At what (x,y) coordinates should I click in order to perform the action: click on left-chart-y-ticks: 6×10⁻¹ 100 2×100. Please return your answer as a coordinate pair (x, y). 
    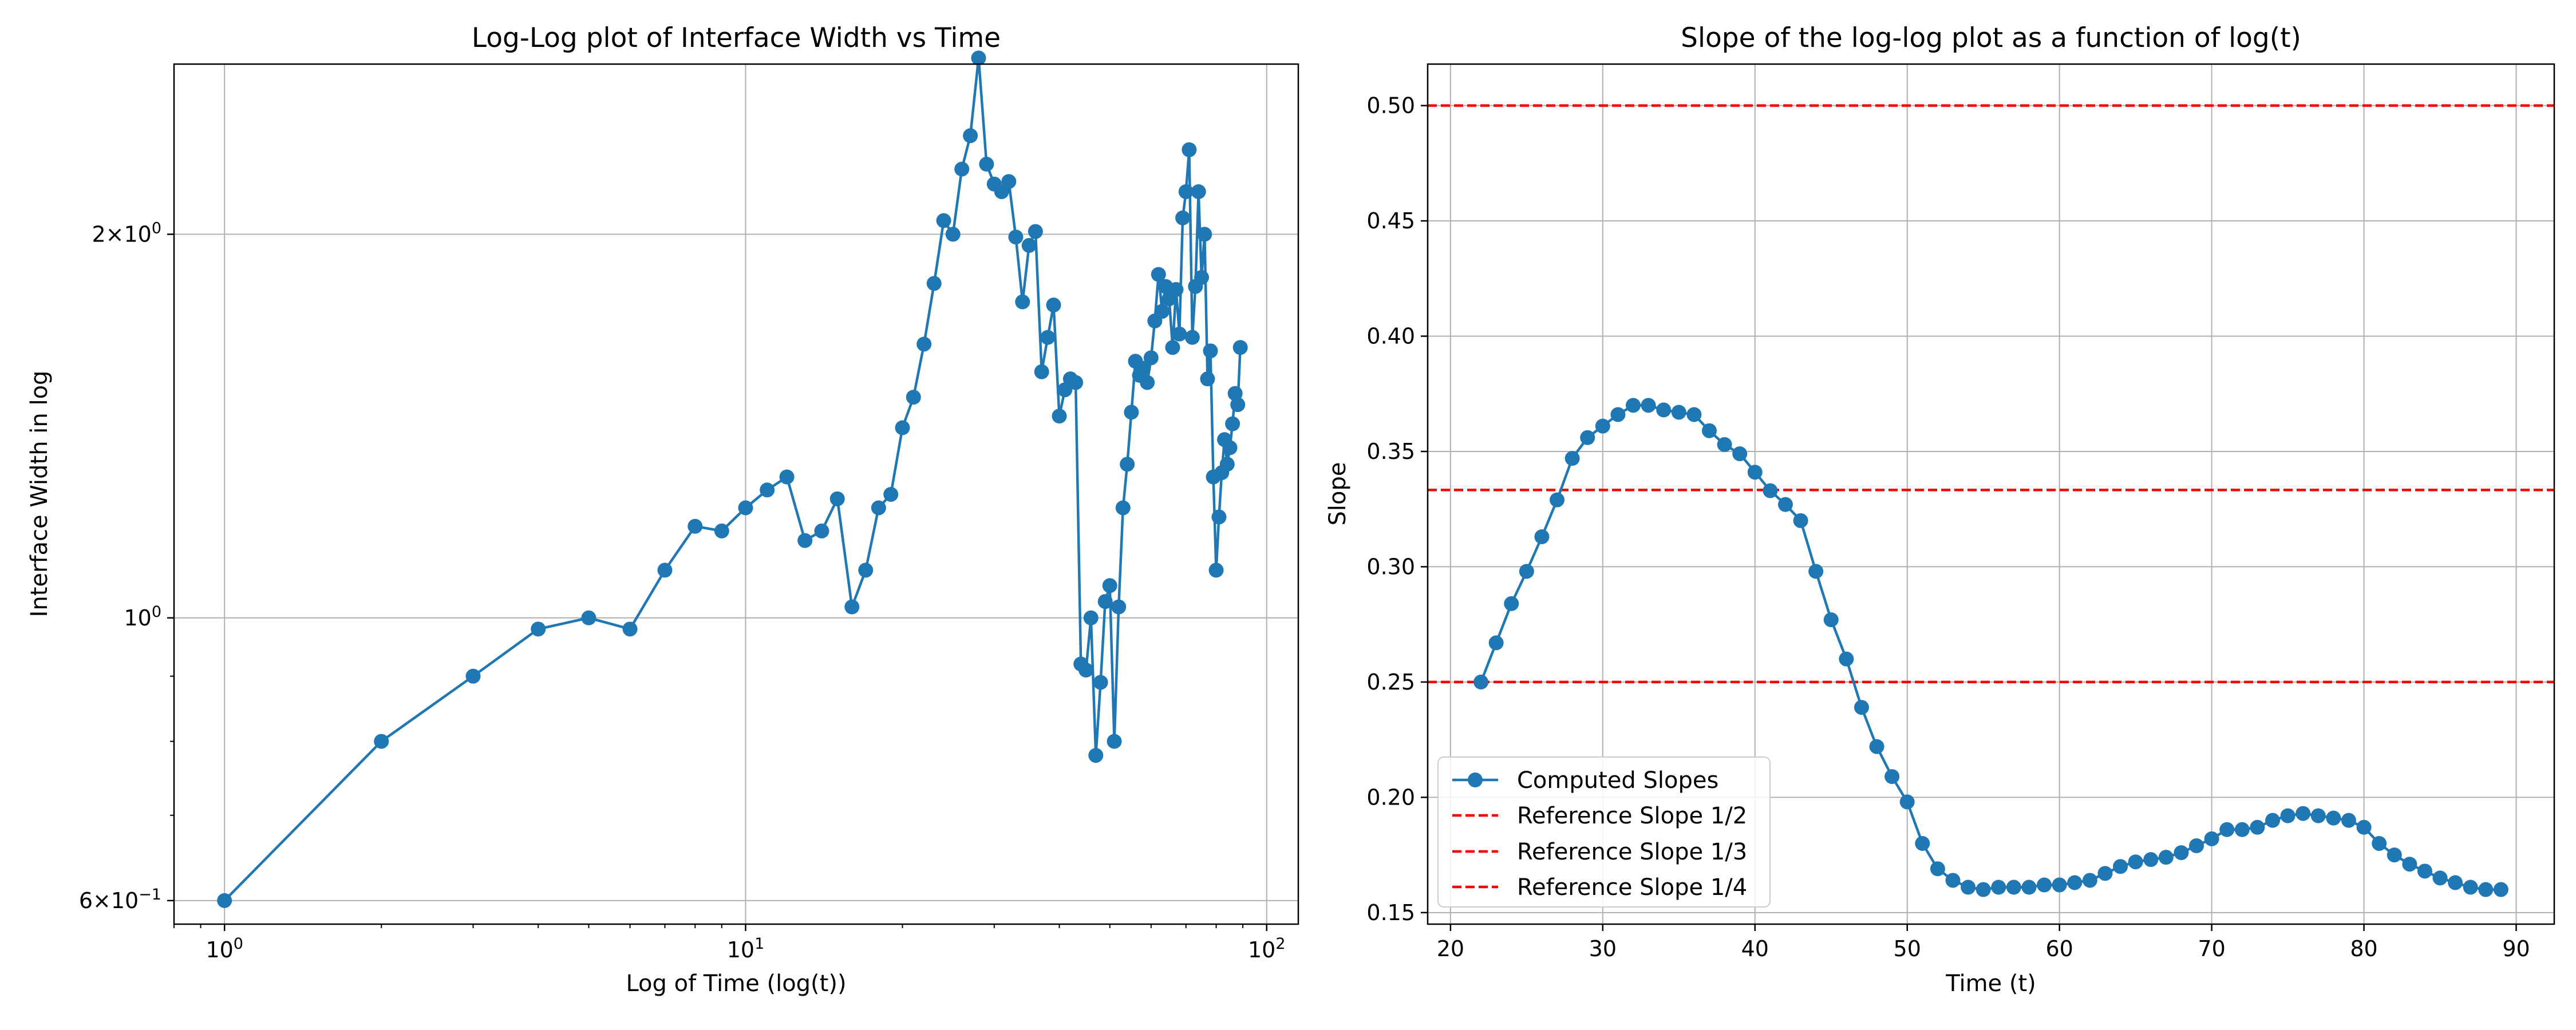
    Looking at the image, I should click on (126, 566).